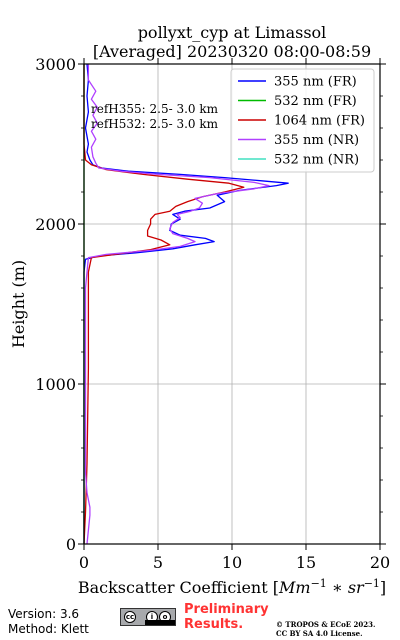 The width and height of the screenshot is (400, 640). What do you see at coordinates (326, 624) in the screenshot?
I see `copyright-text: © TROPOS & ECoE 2023.` at bounding box center [326, 624].